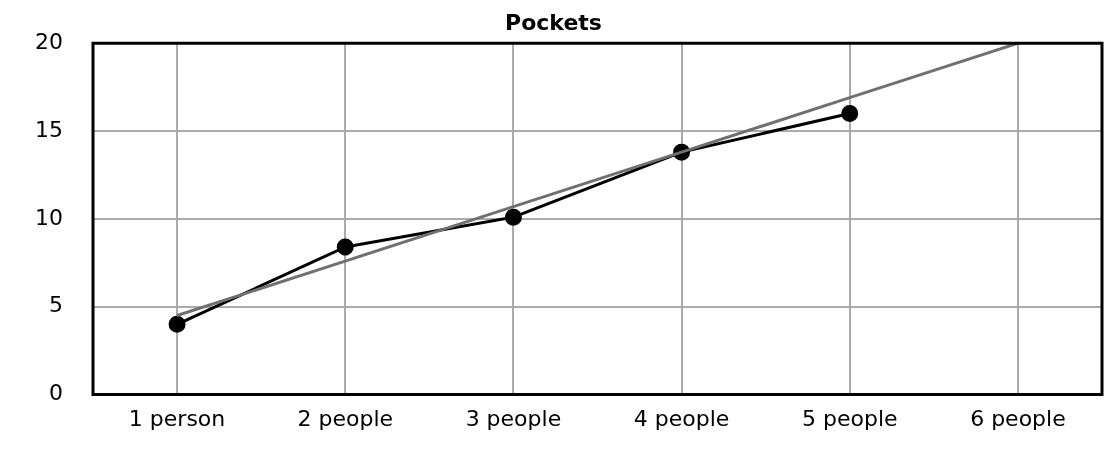 This screenshot has height=450, width=1112. What do you see at coordinates (345, 418) in the screenshot?
I see `x-tick-label: 2 people` at bounding box center [345, 418].